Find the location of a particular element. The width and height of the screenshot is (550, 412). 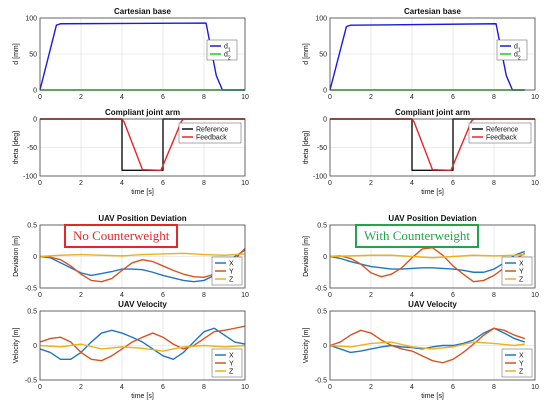

y-axis-label: theta [deg] is located at coordinates (306, 147).